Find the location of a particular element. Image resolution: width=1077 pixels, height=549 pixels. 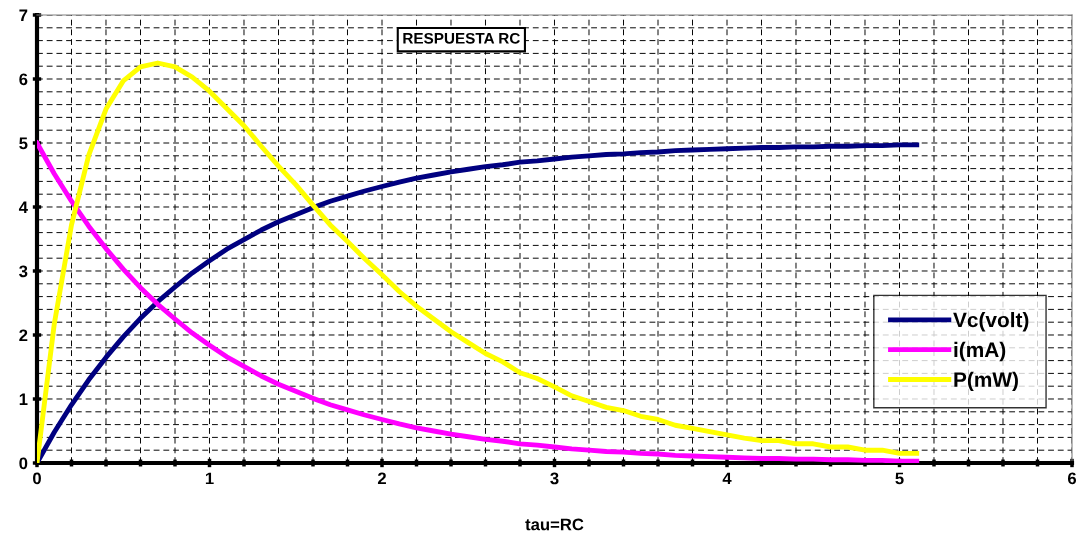

x-tick-label: 6 is located at coordinates (1072, 478).